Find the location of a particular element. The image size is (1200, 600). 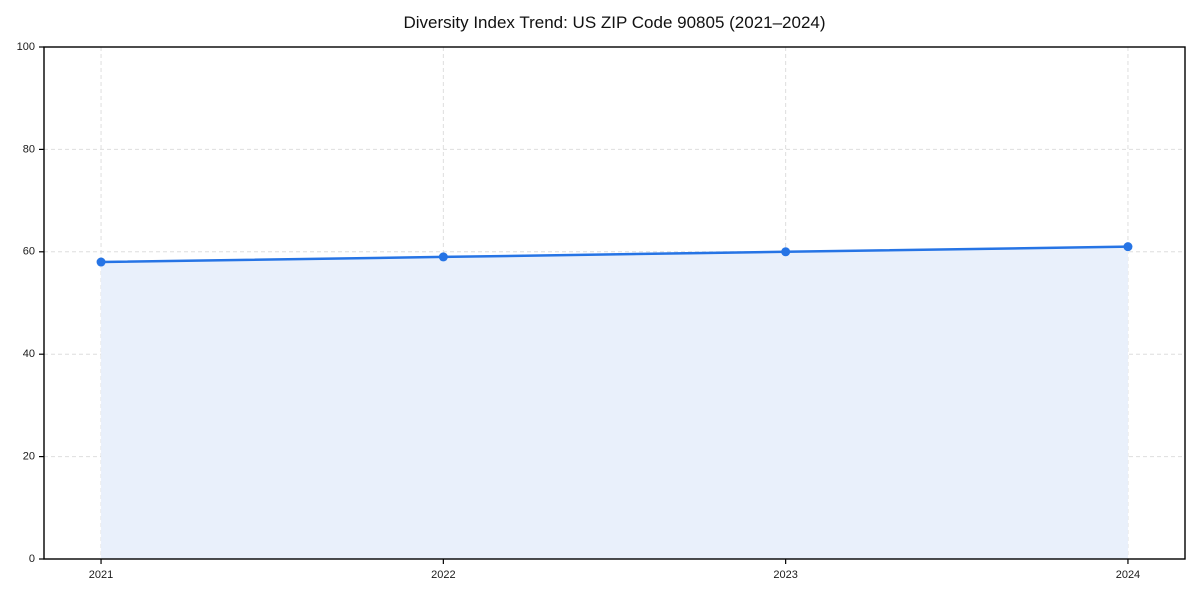

series-line is located at coordinates (614, 254).